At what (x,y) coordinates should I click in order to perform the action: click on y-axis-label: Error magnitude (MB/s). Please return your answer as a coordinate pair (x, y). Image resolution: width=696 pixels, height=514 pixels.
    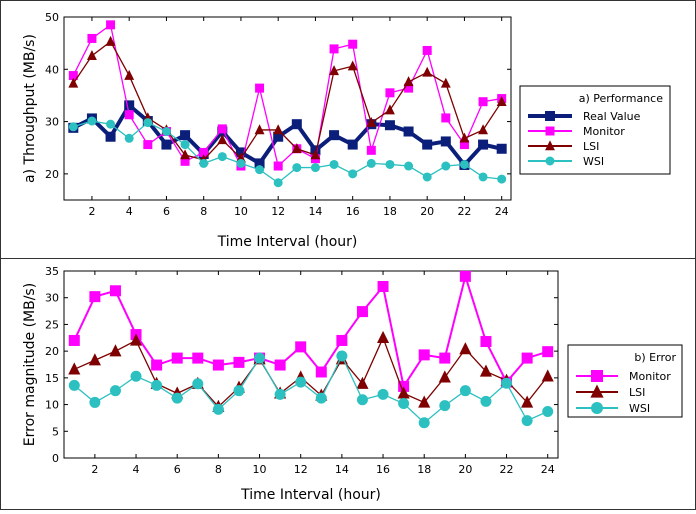
    Looking at the image, I should click on (30, 364).